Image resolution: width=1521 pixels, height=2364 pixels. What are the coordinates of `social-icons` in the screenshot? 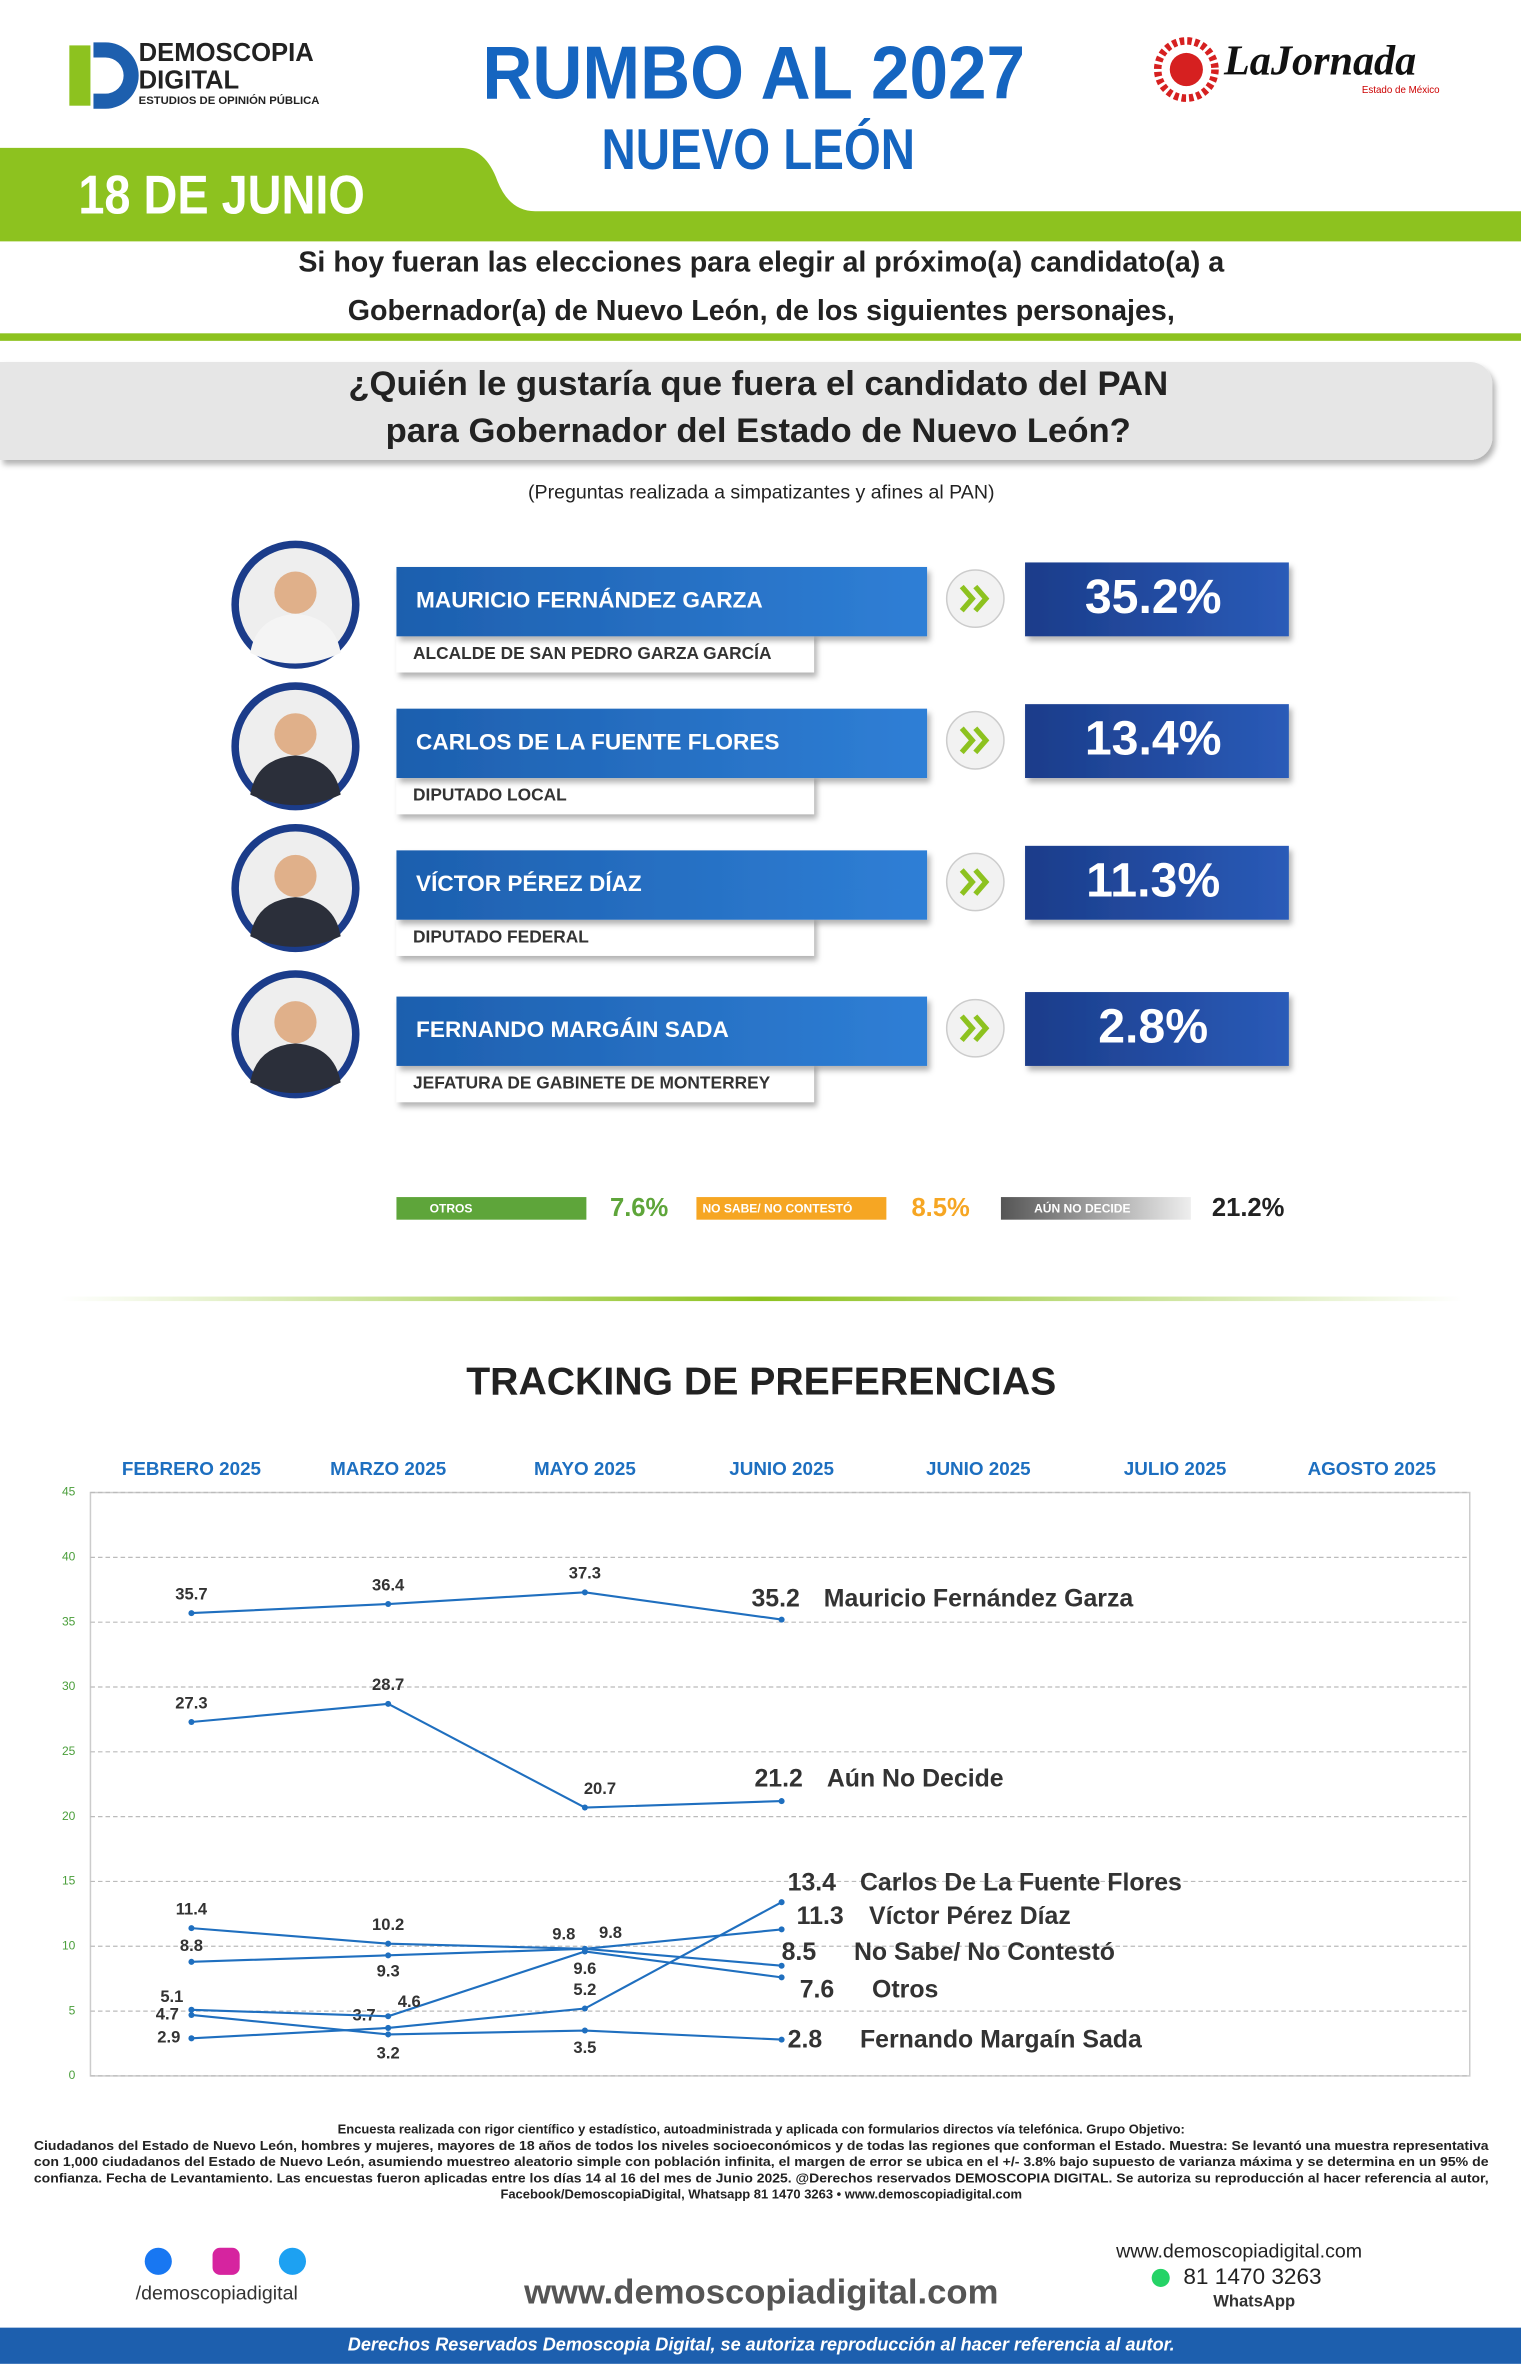 It's located at (225, 2261).